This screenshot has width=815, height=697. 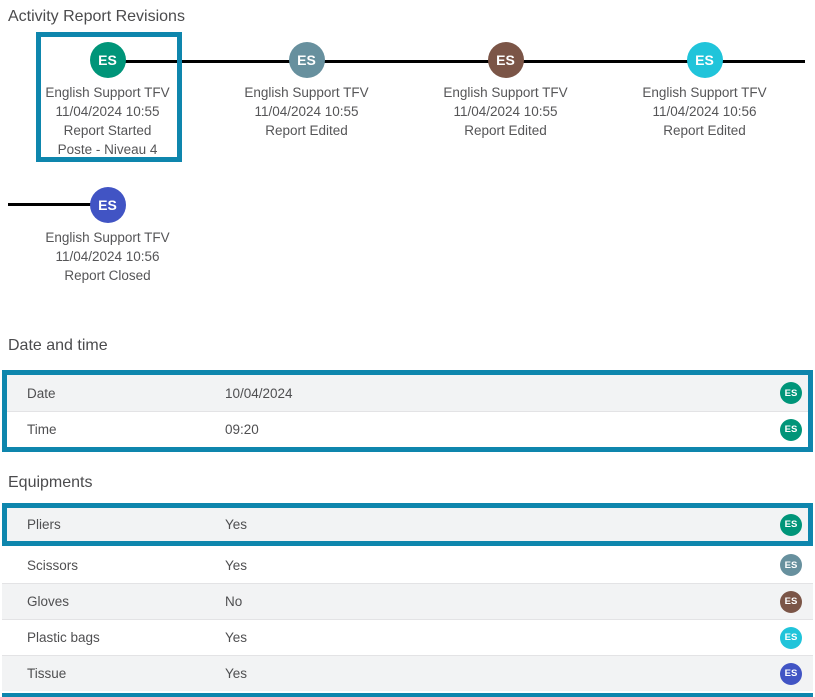 I want to click on table-row-scissors: Scissors Yes ES, so click(x=407, y=565).